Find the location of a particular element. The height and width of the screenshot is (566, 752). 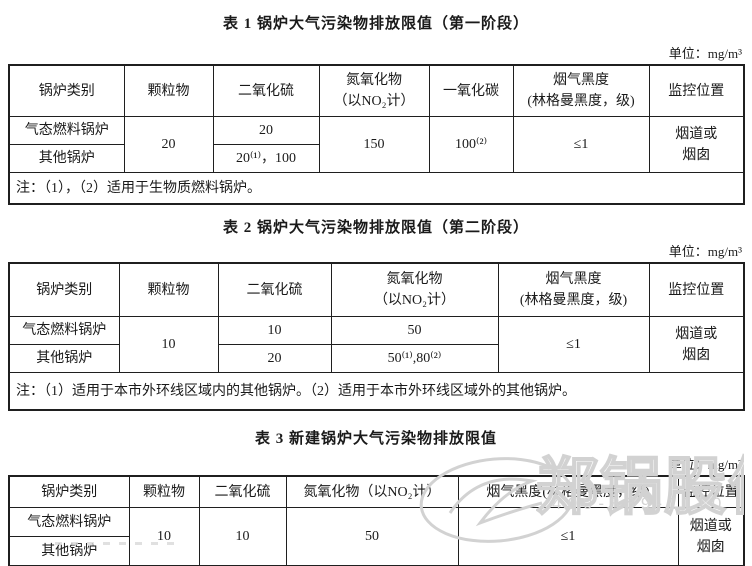

table3-title: 表 3 新建锅炉大气污染物排放限值 is located at coordinates (375, 439).